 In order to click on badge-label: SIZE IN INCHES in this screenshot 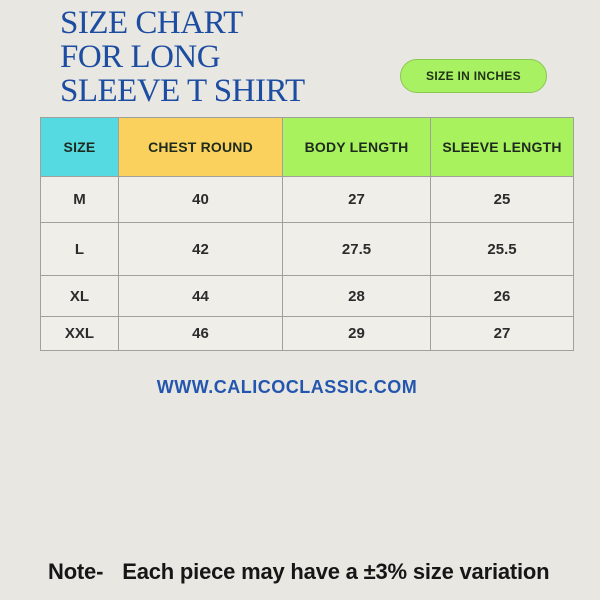, I will do `click(473, 76)`.